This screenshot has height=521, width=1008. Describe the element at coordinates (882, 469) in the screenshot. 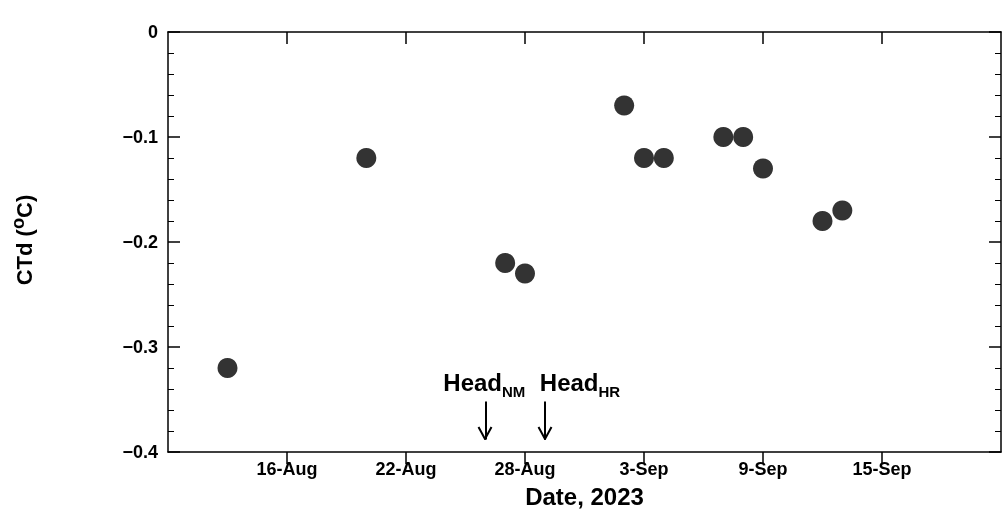

I see `x-tick-label: 15-Sep` at that location.